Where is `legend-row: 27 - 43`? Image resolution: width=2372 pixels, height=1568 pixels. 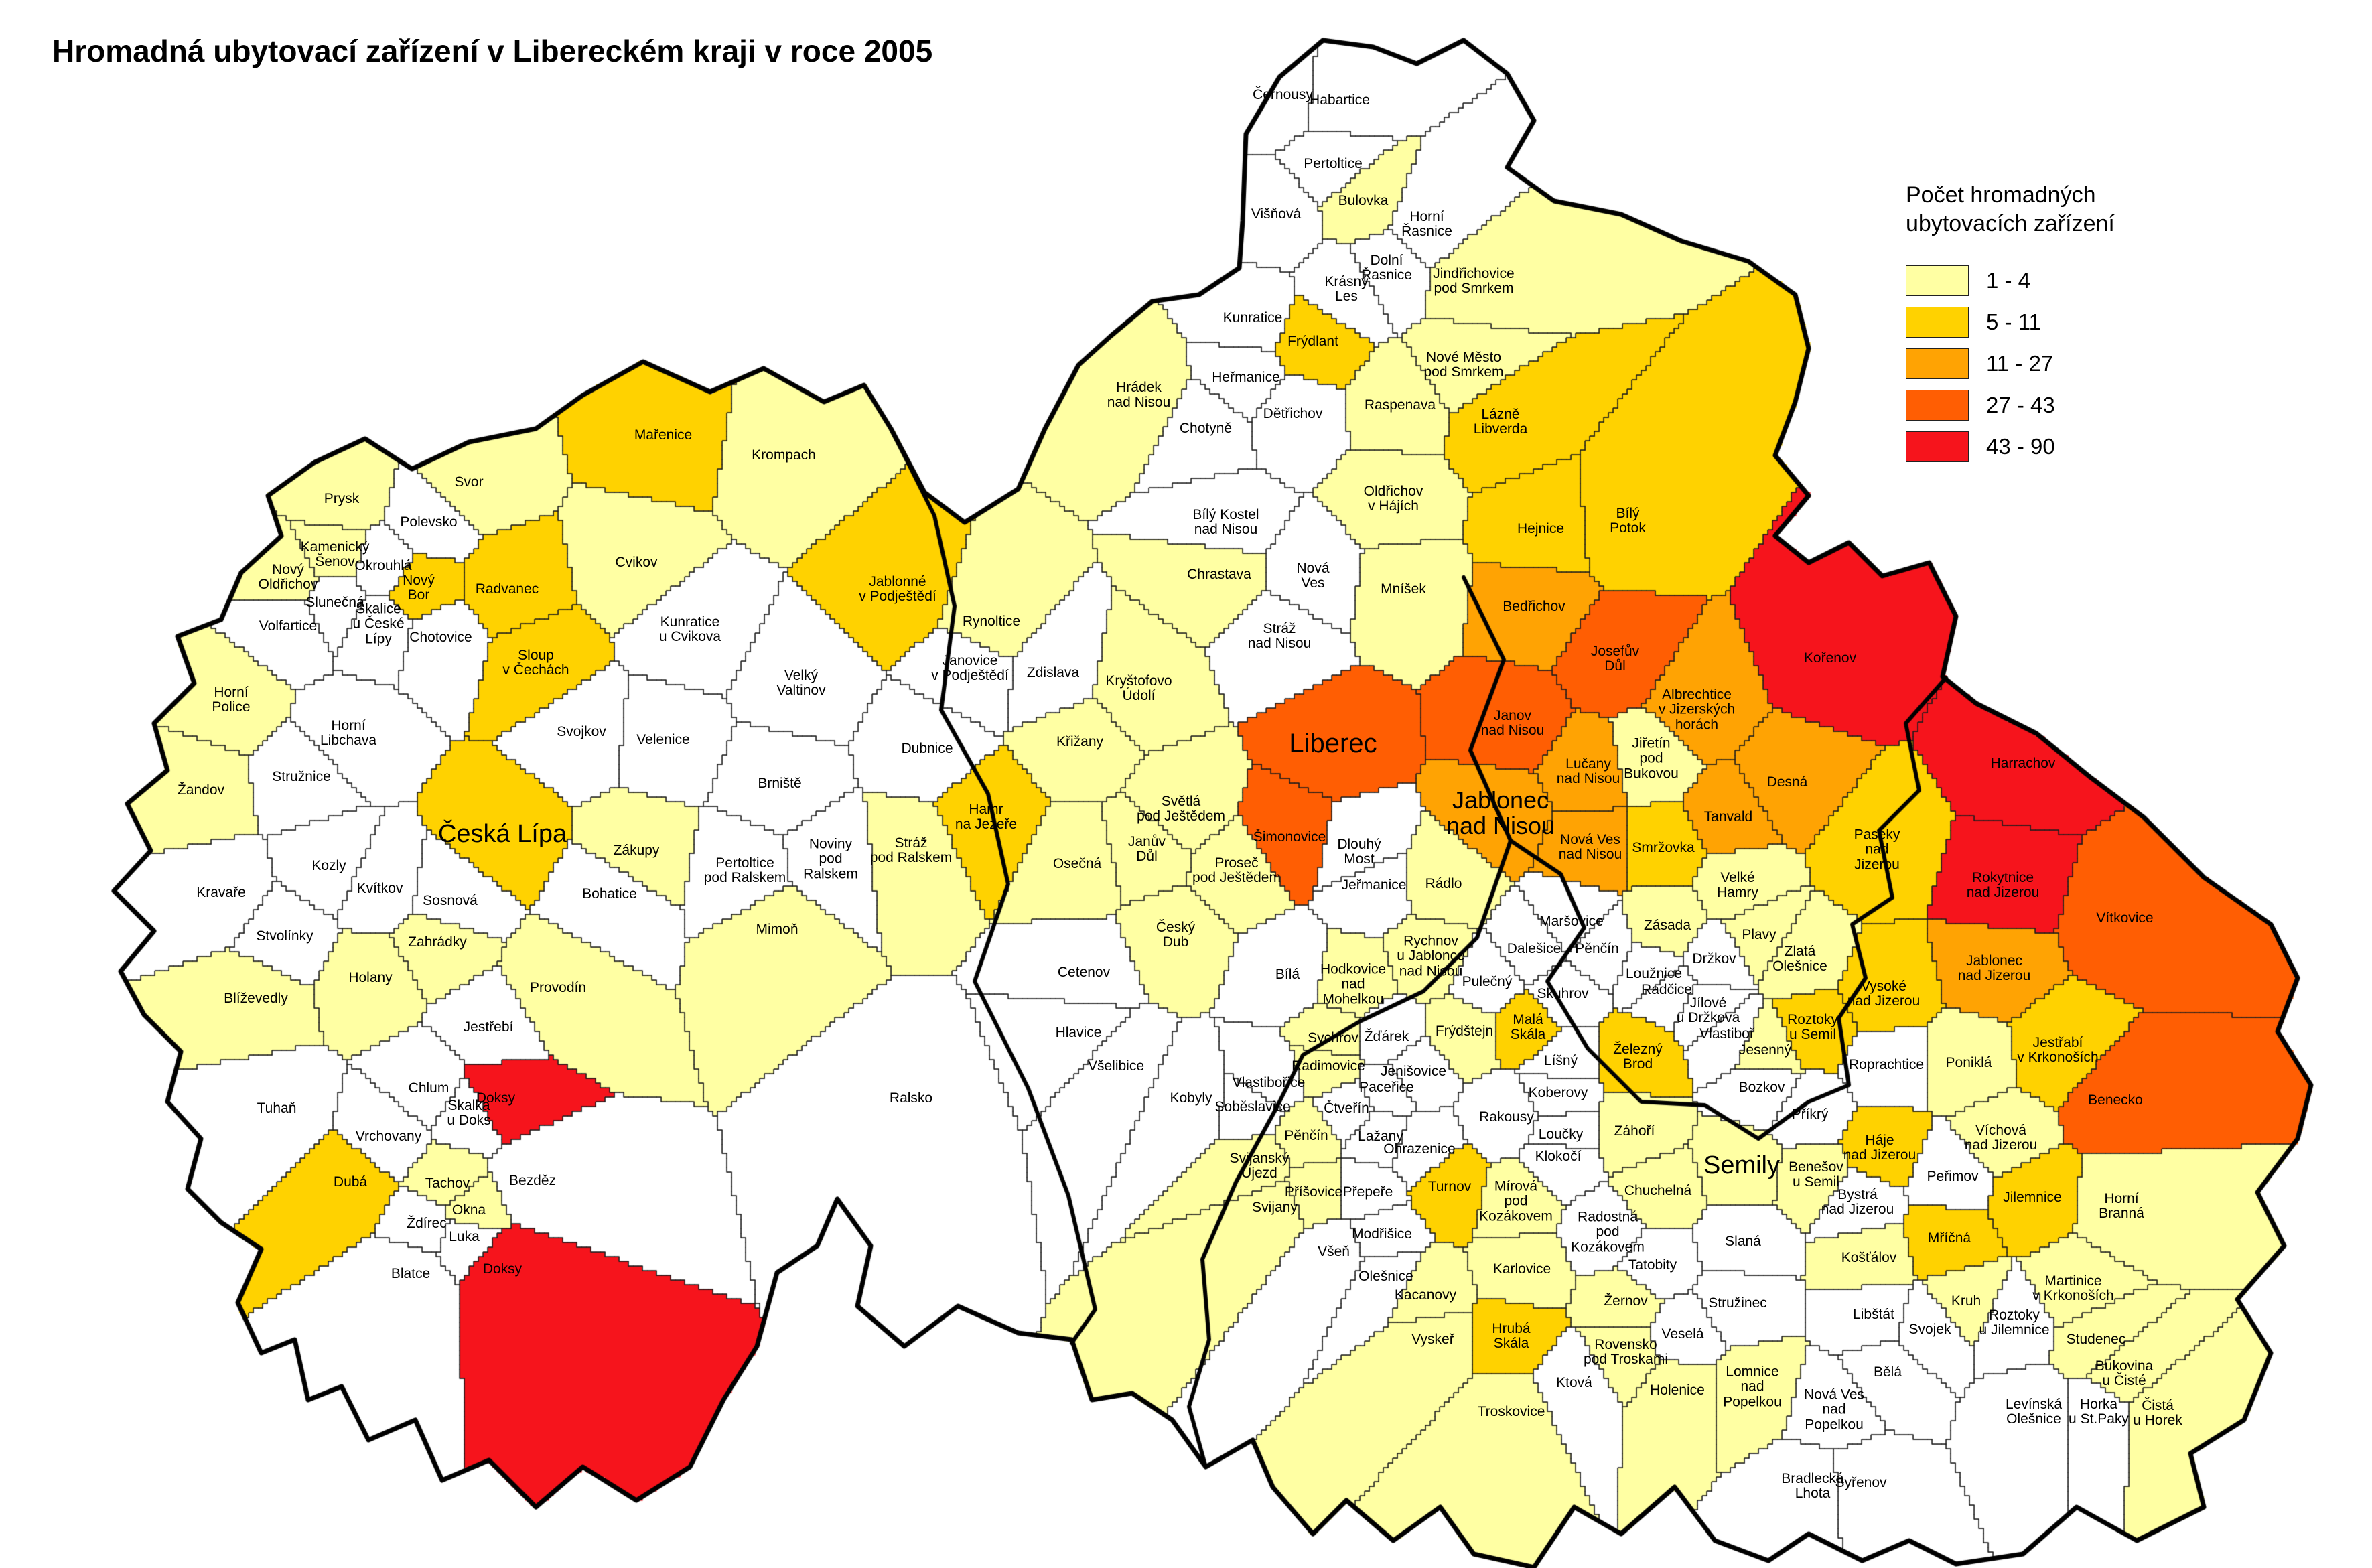 legend-row: 27 - 43 is located at coordinates (2010, 405).